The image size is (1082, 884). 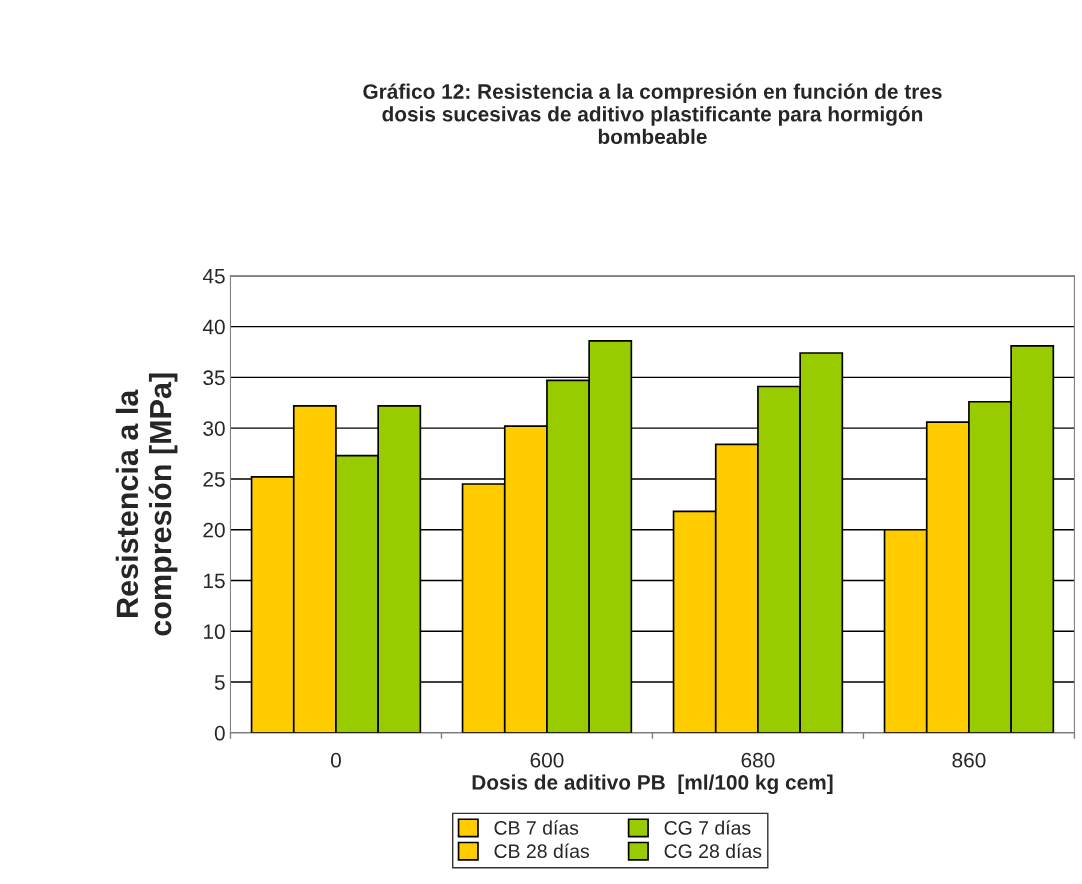 I want to click on legend-label: CG 28 días, so click(x=713, y=851).